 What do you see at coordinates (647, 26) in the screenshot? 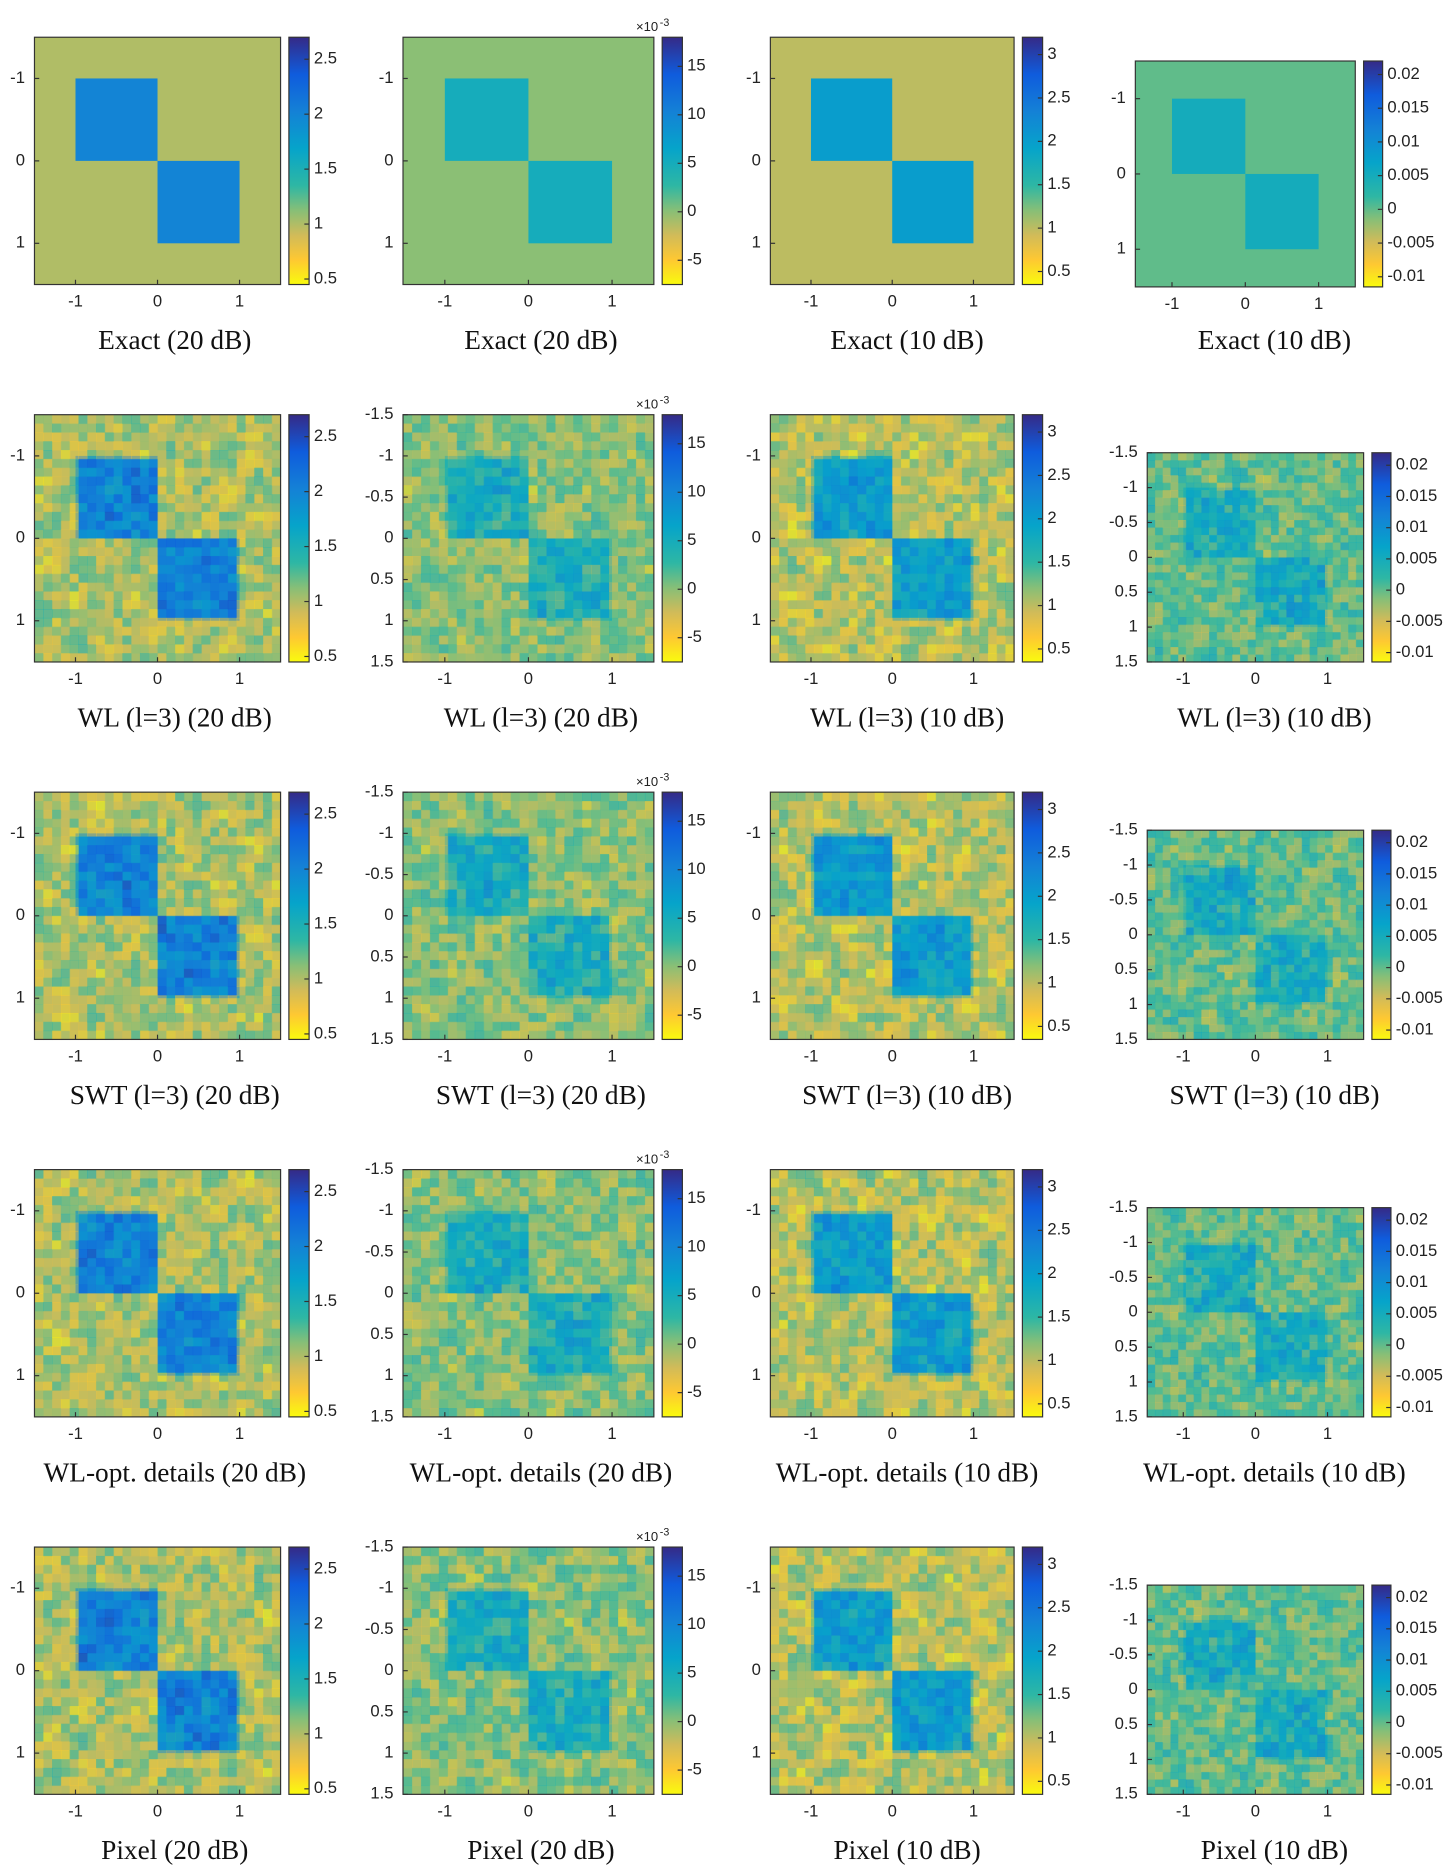
I see `colorbar-exponent-base: ×10` at bounding box center [647, 26].